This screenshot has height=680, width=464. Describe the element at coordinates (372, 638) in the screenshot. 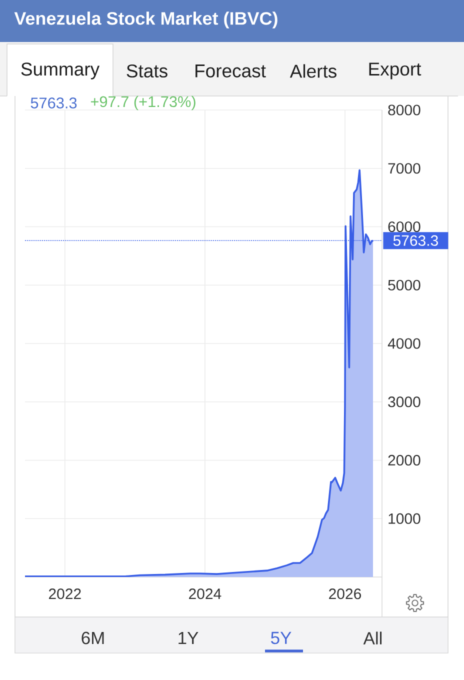

I see `text: All` at that location.